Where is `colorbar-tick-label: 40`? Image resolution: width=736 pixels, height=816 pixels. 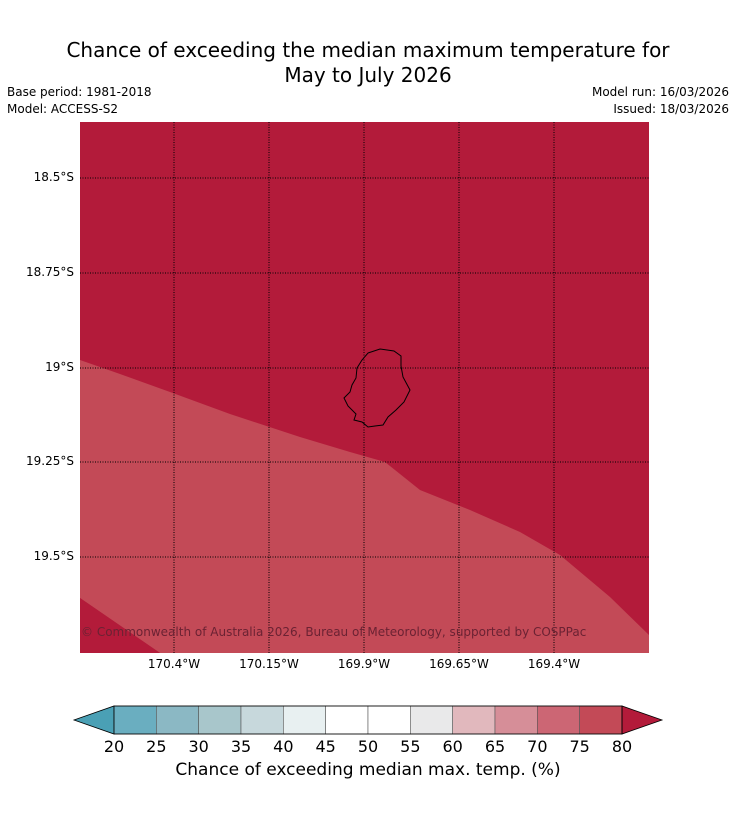
colorbar-tick-label: 40 is located at coordinates (283, 746).